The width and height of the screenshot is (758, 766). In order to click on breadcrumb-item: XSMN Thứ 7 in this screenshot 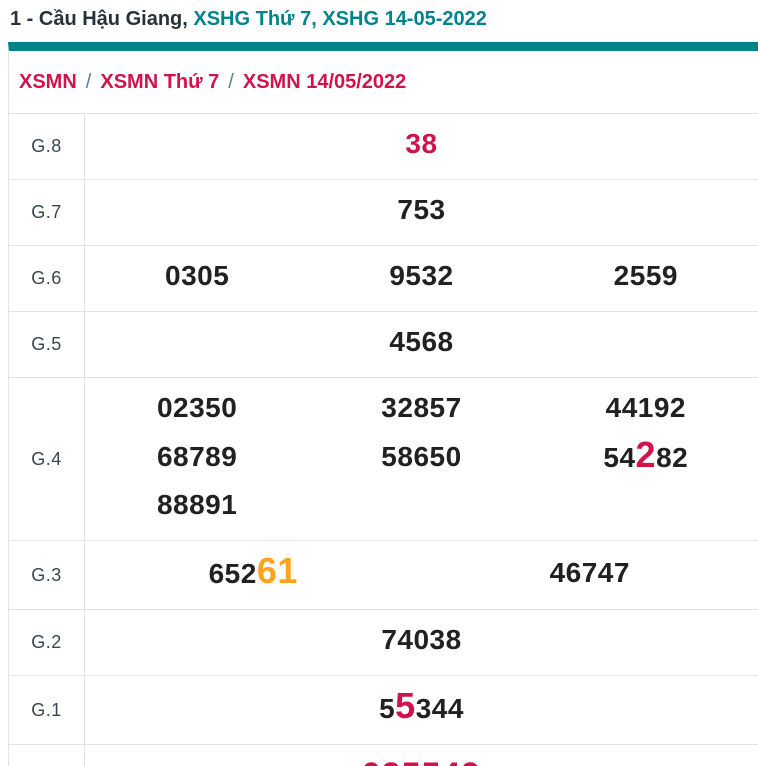, I will do `click(160, 81)`.